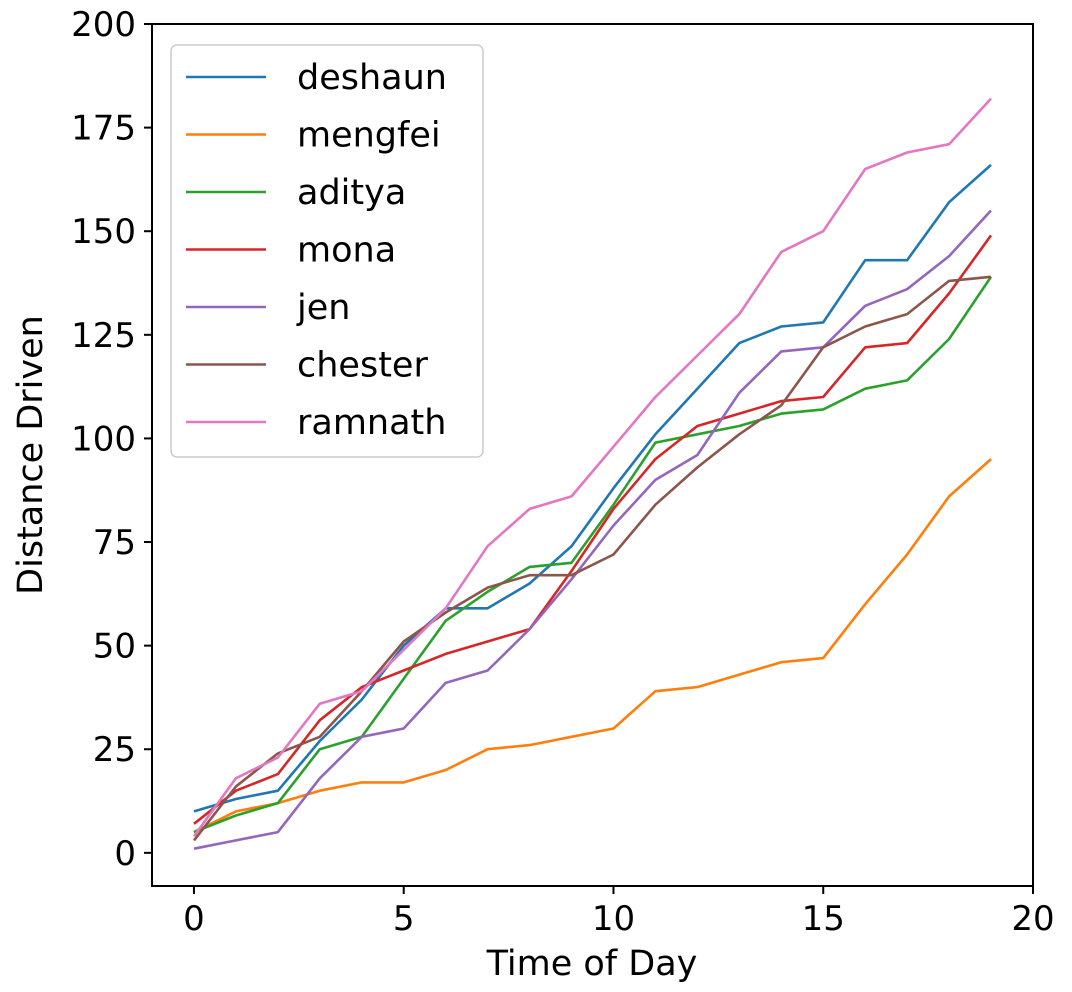  What do you see at coordinates (31, 455) in the screenshot?
I see `y-axis-title: Distance Driven` at bounding box center [31, 455].